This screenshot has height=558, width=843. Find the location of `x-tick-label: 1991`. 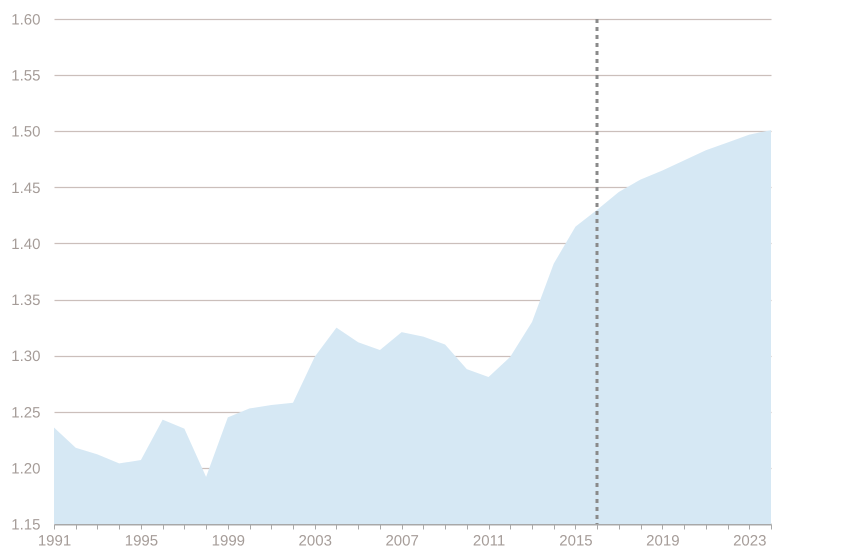

x-tick-label: 1991 is located at coordinates (55, 541).